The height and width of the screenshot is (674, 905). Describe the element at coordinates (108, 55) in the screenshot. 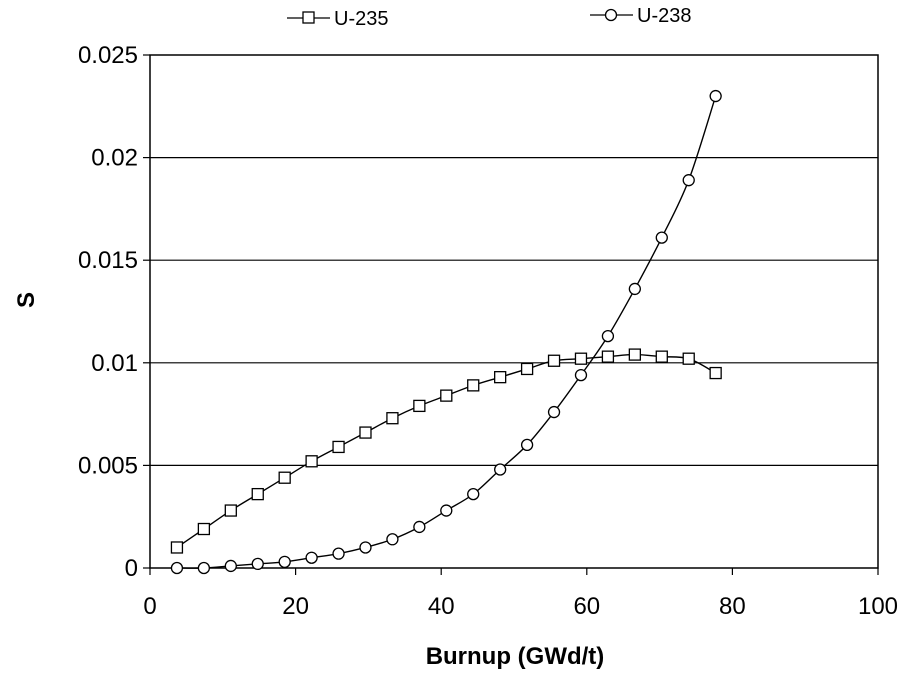

I see `y-tick-label: 0.025` at that location.